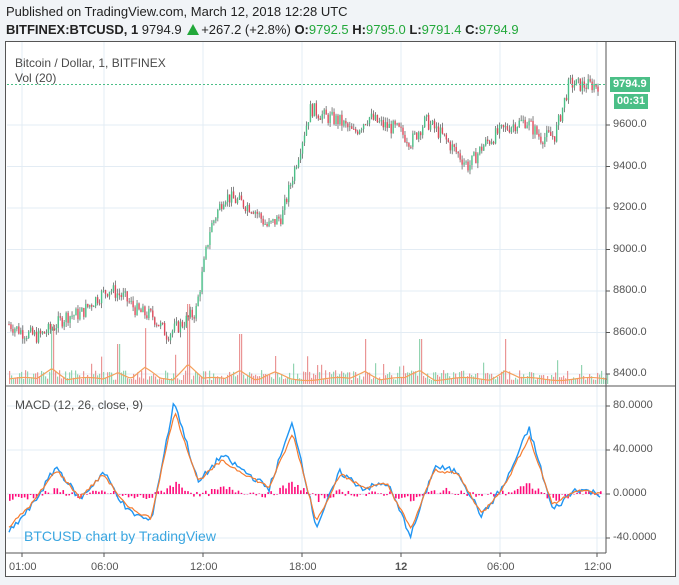 This screenshot has height=585, width=679. What do you see at coordinates (328, 29) in the screenshot?
I see `open-value: 9792.5` at bounding box center [328, 29].